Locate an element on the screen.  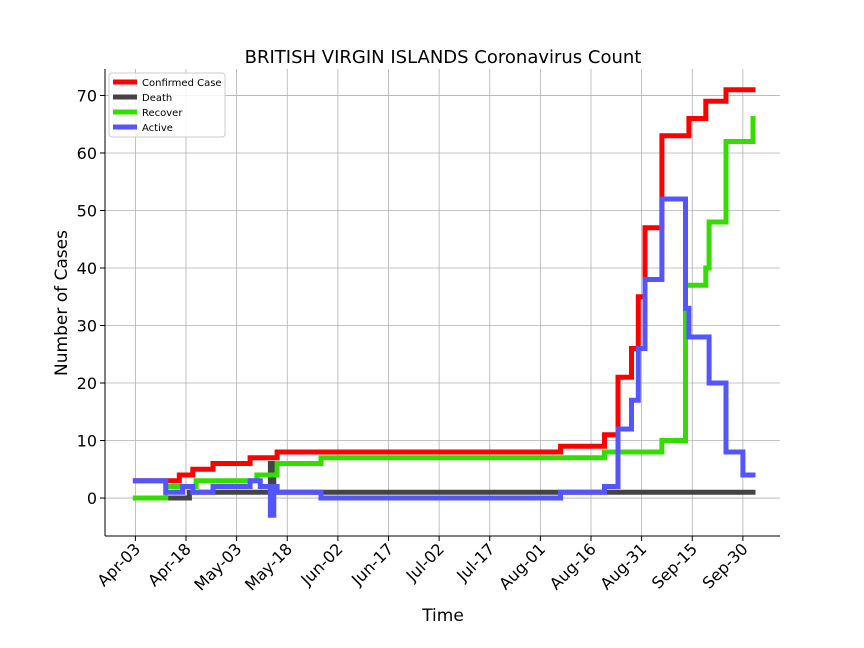
x-tick-label: Aug-16 is located at coordinates (573, 566).